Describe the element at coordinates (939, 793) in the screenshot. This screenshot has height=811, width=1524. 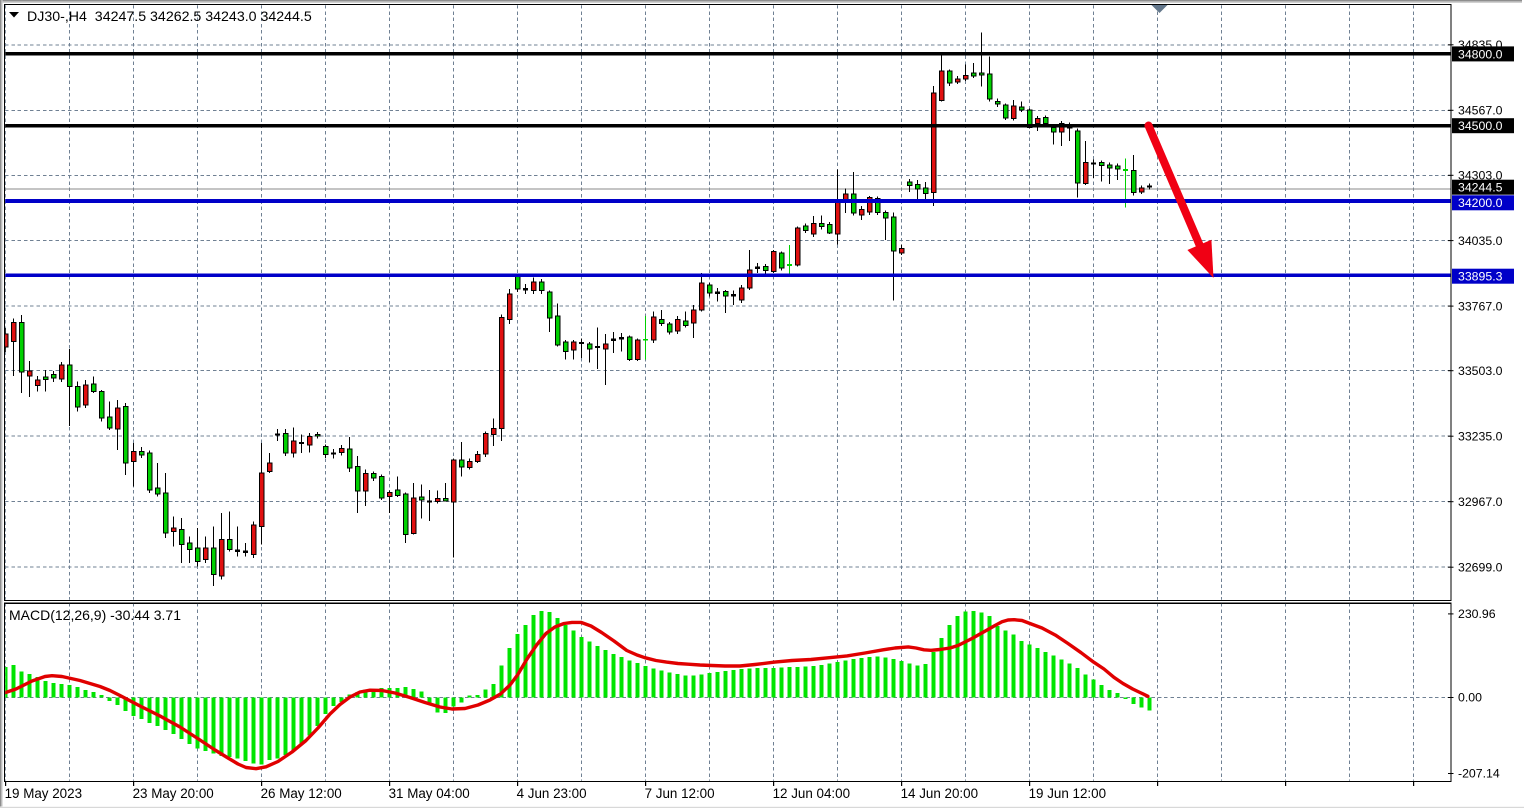
I see `svg-text: 14 Jun 20:00` at that location.